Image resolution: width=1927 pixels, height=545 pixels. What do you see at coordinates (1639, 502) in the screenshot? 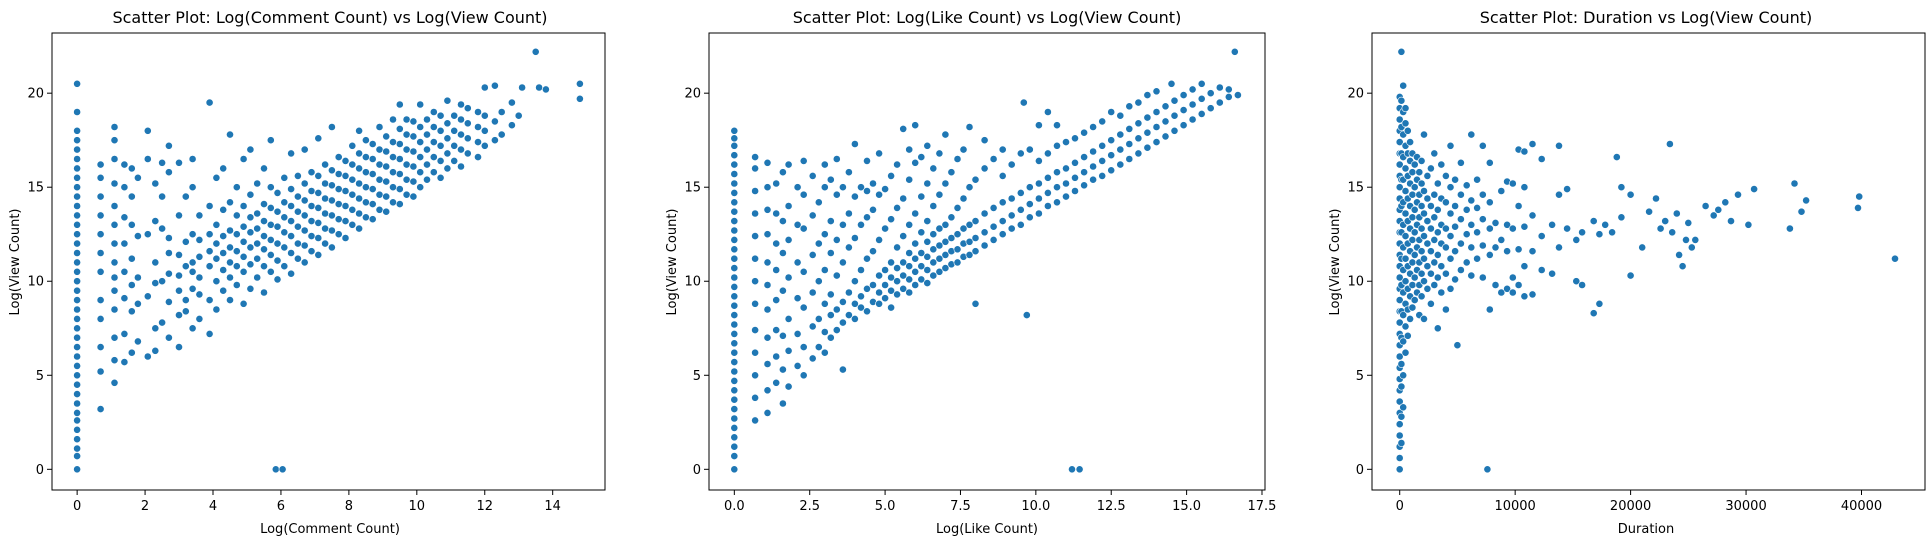
I see `x-ticks: 0 10000 20000 30000 40000` at bounding box center [1639, 502].